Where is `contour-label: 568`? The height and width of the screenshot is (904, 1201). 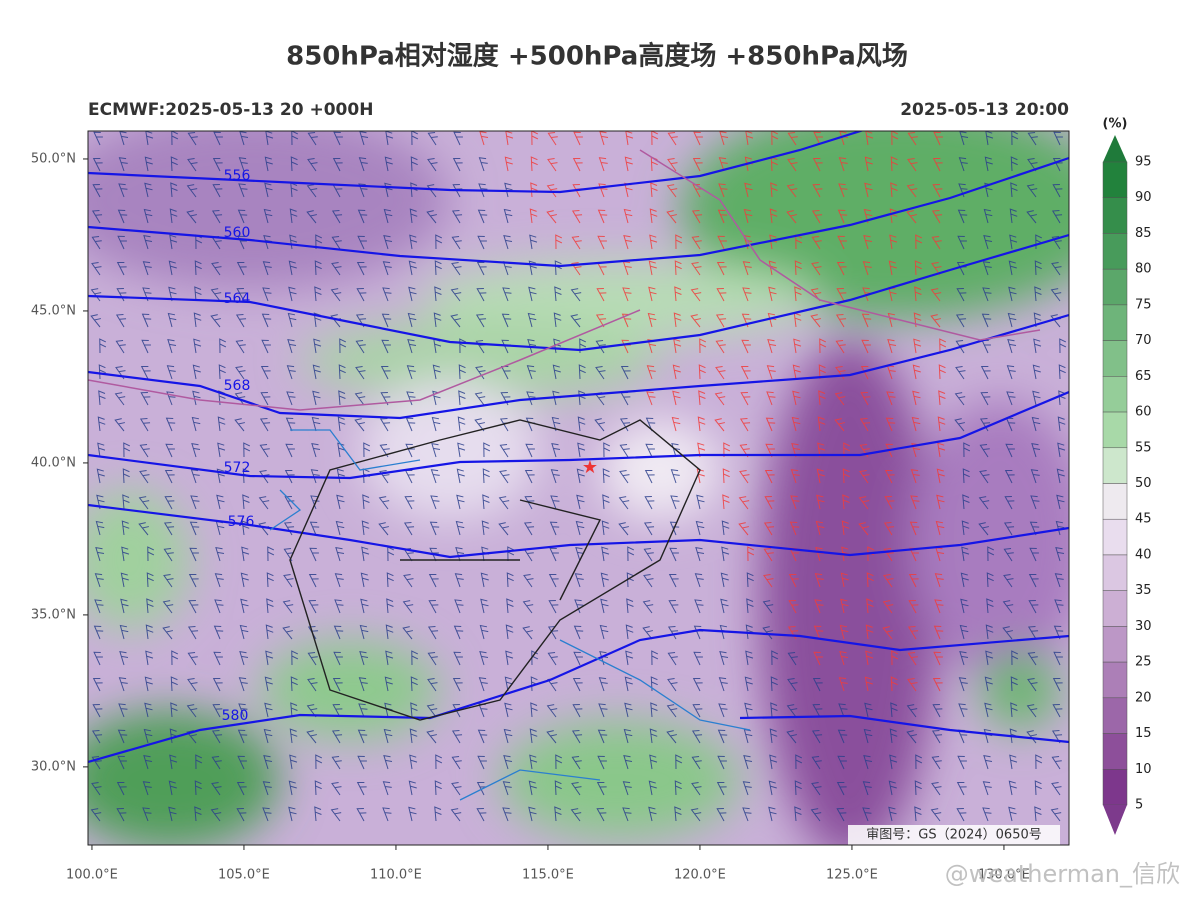 contour-label: 568 is located at coordinates (237, 386).